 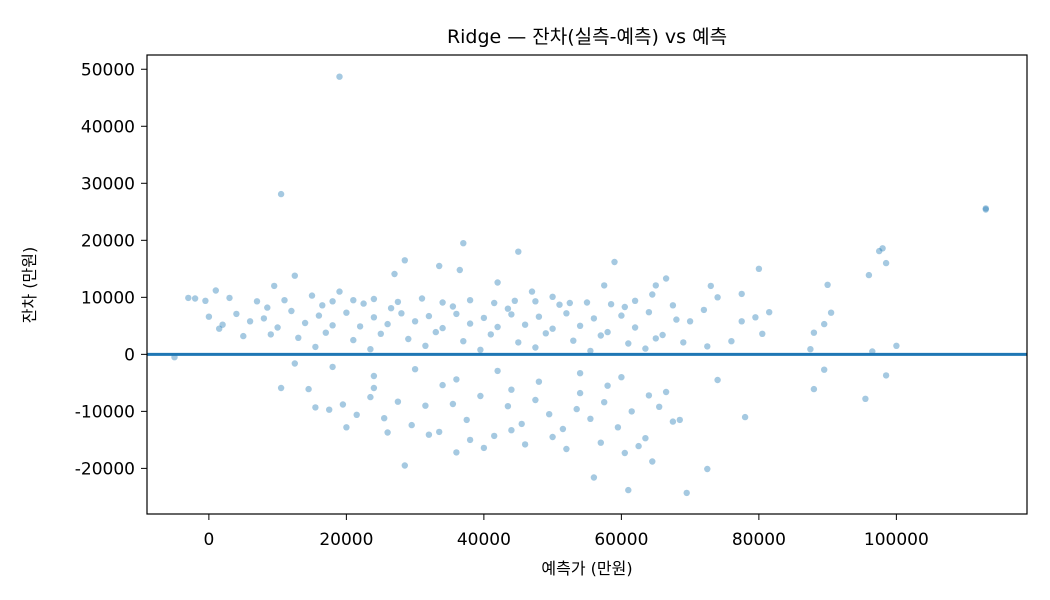 I want to click on x-tick-label: 40000, so click(x=484, y=540).